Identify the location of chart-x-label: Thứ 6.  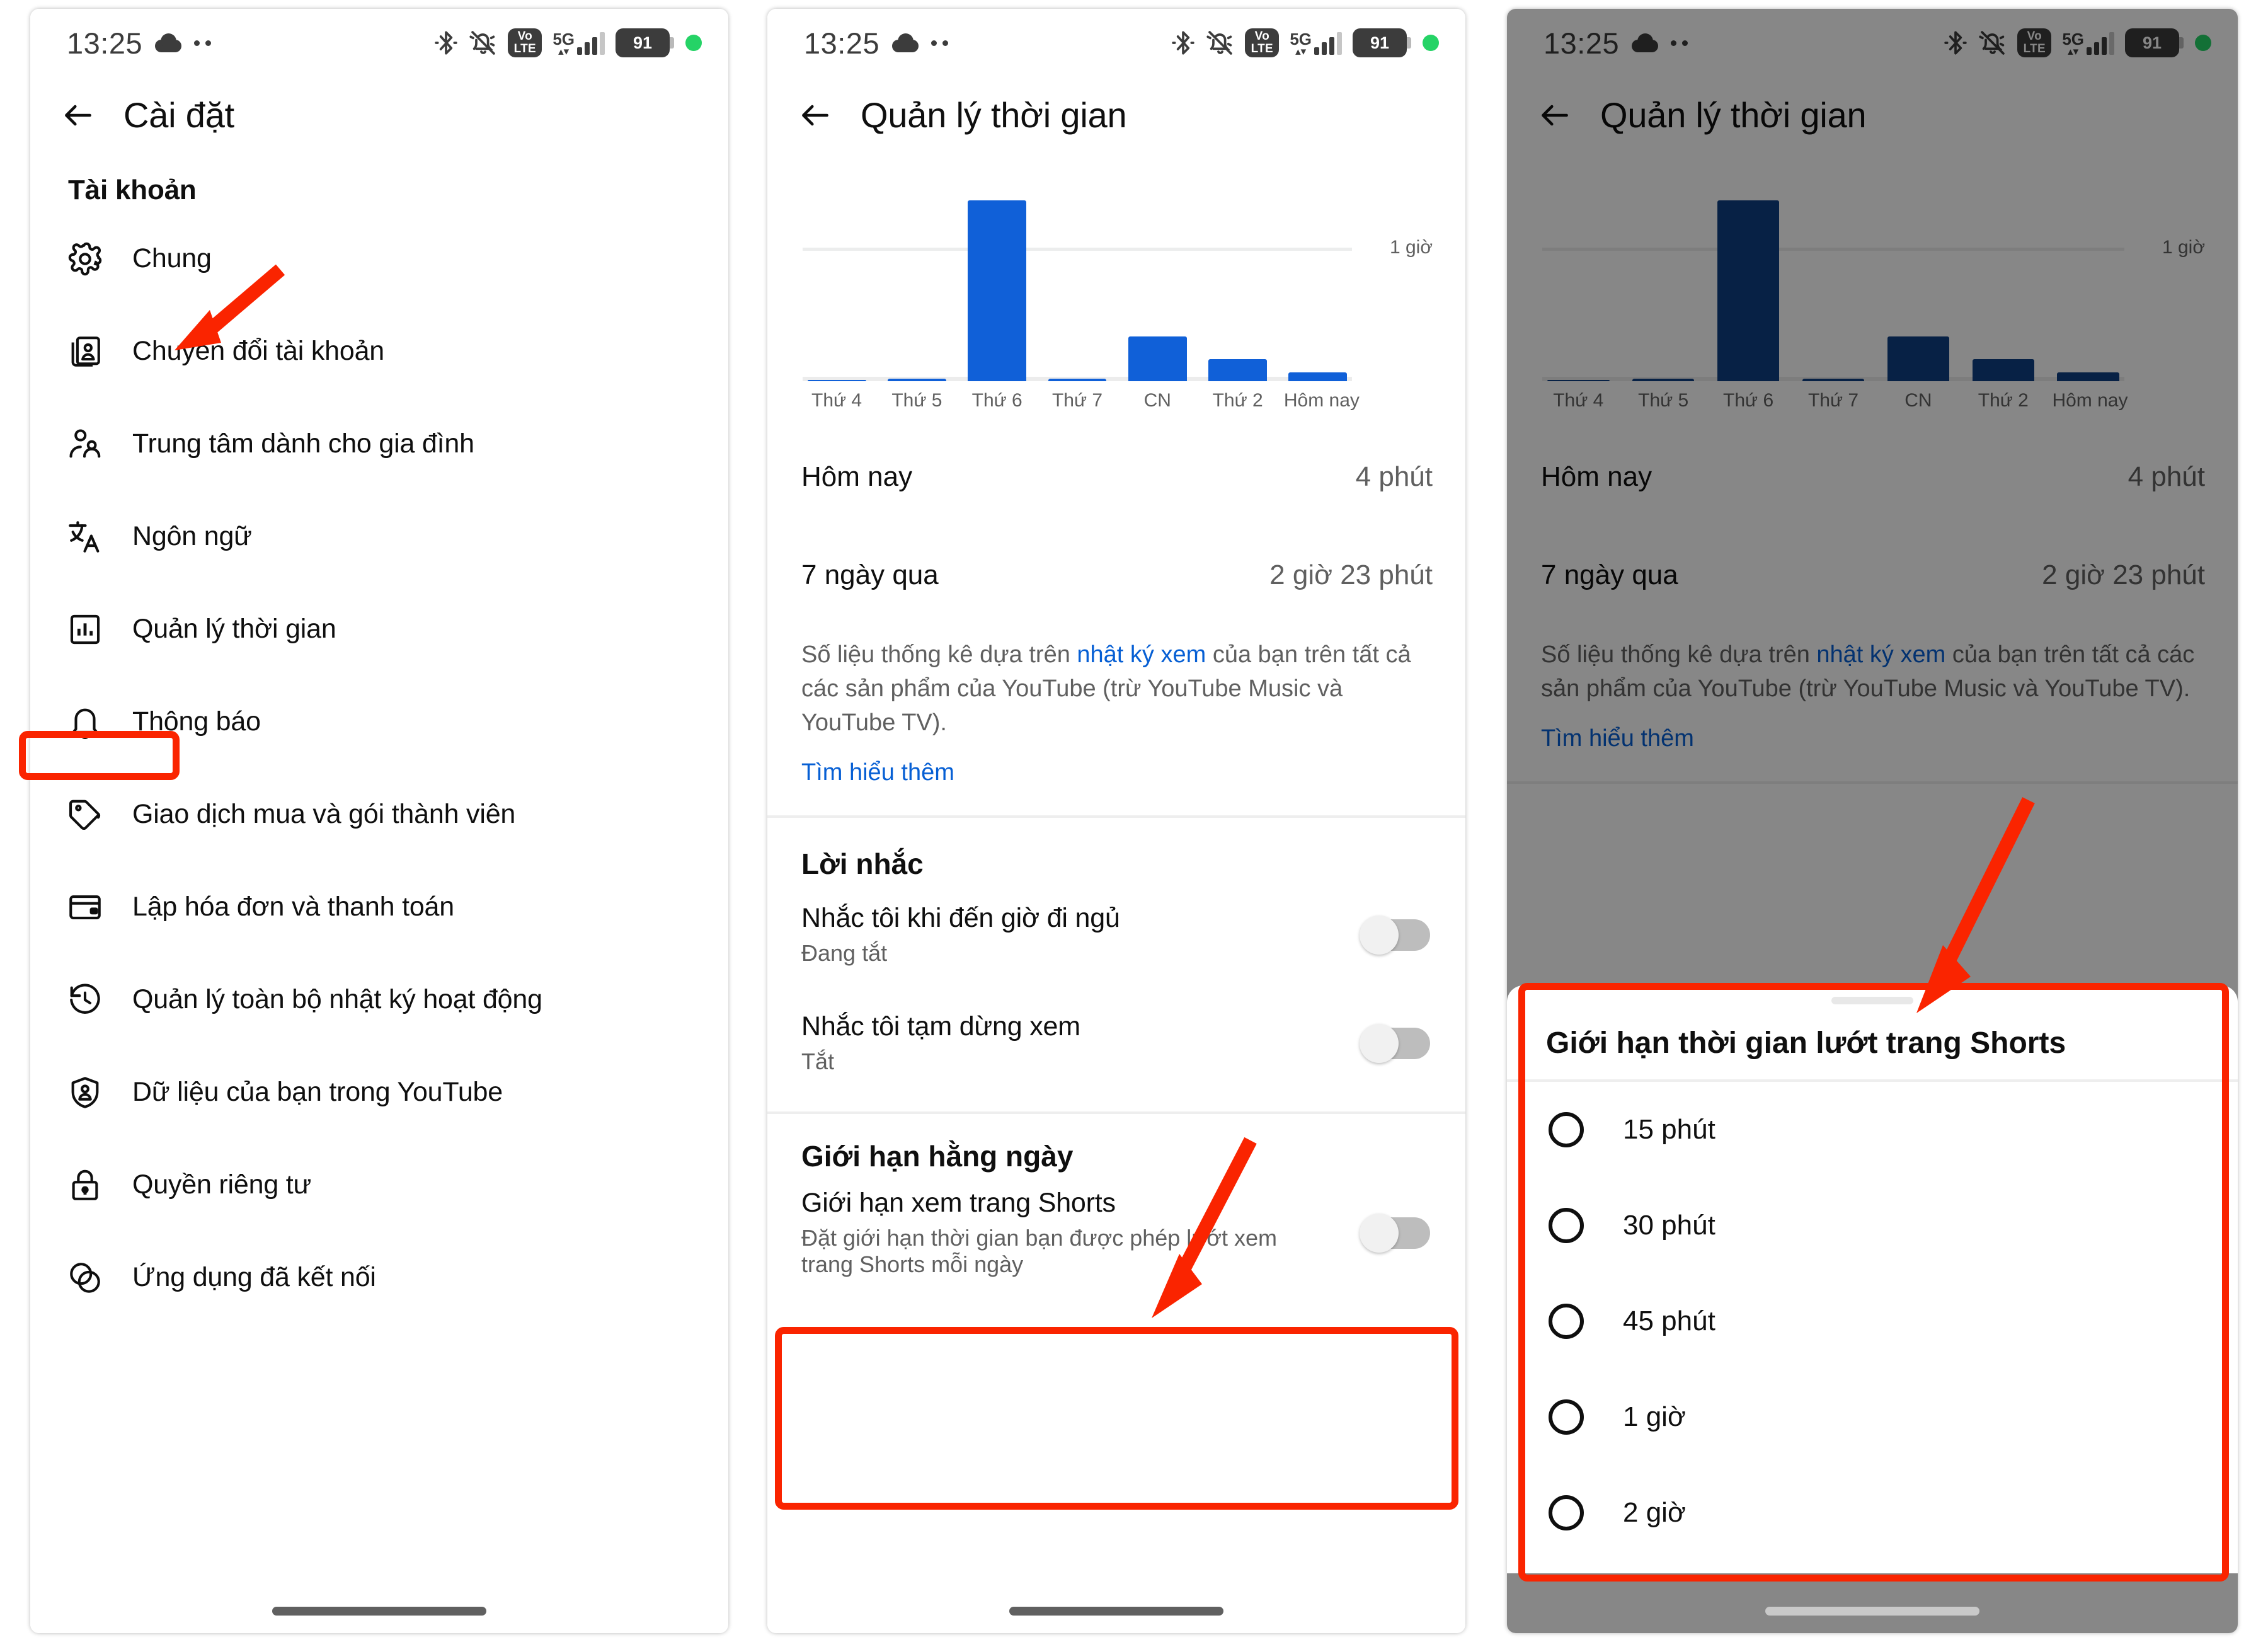
(1748, 400).